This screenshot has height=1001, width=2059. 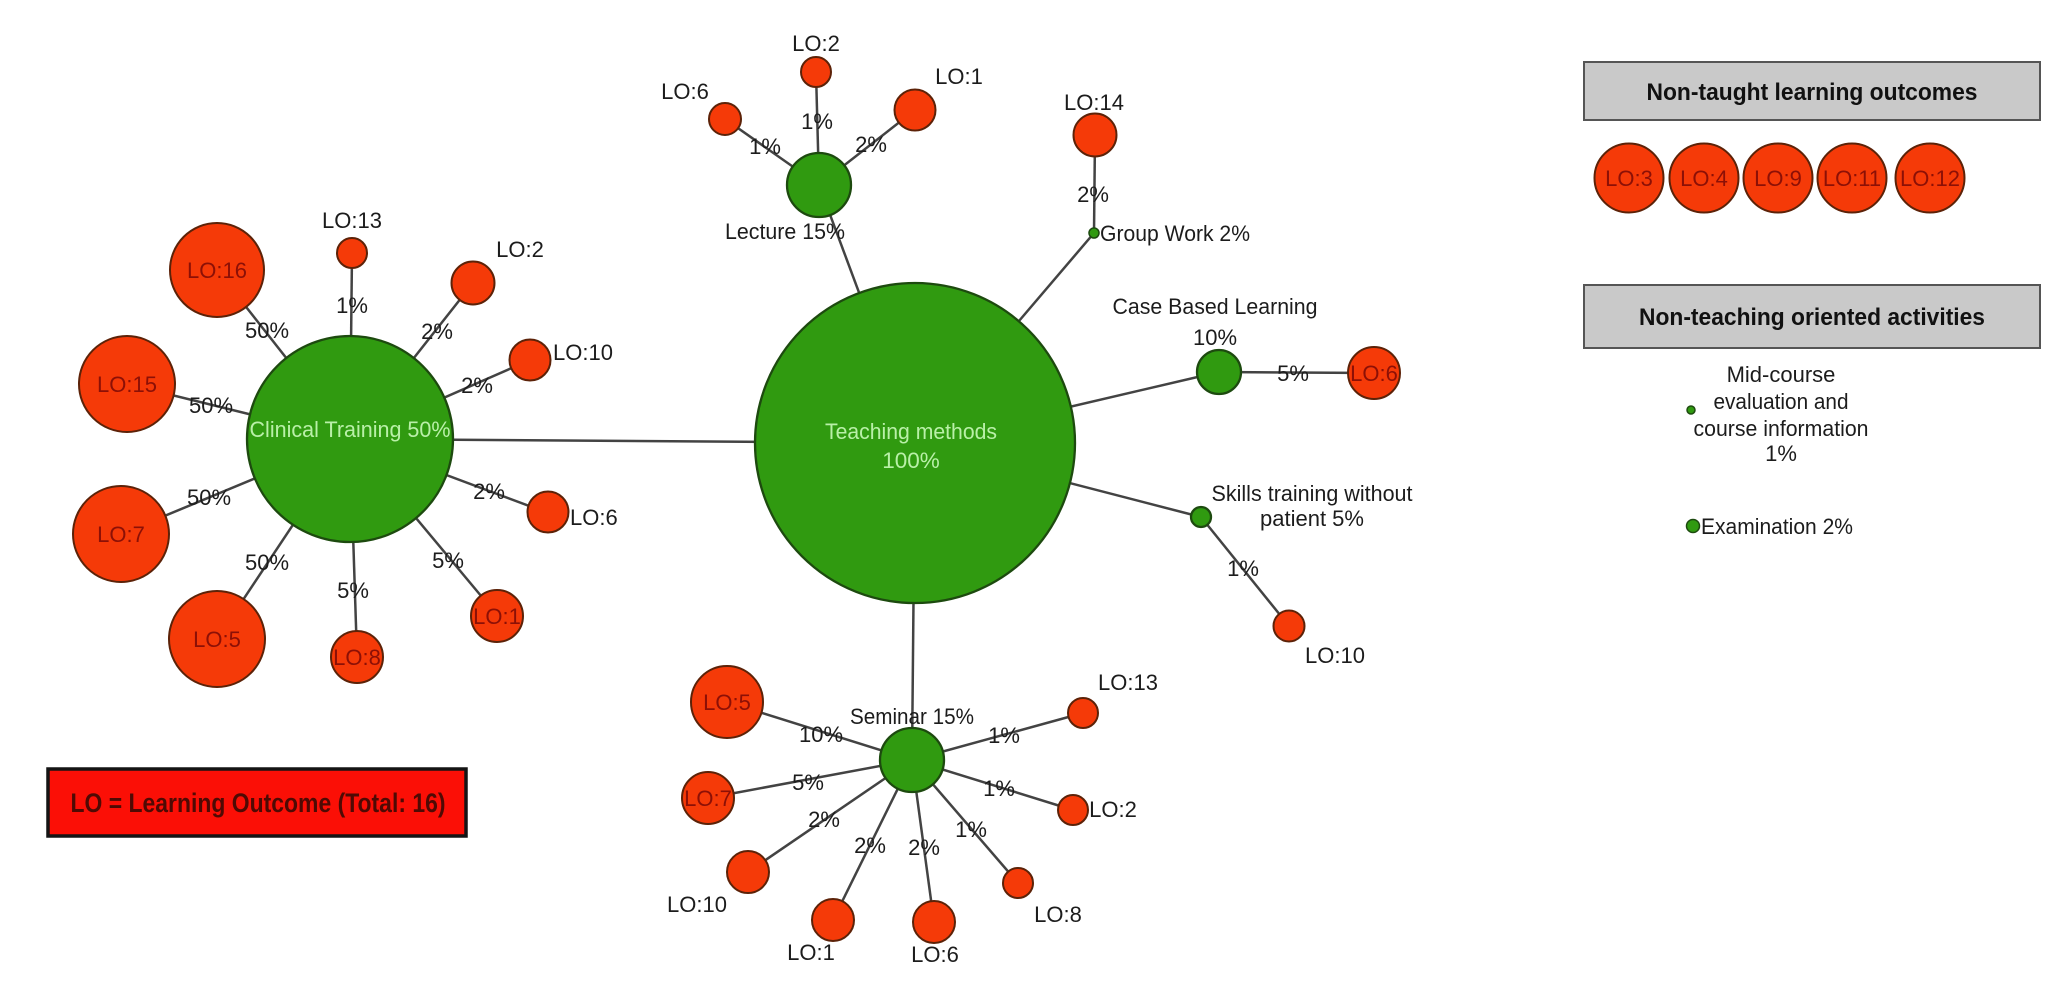 What do you see at coordinates (1781, 428) in the screenshot?
I see `svg-text: course information` at bounding box center [1781, 428].